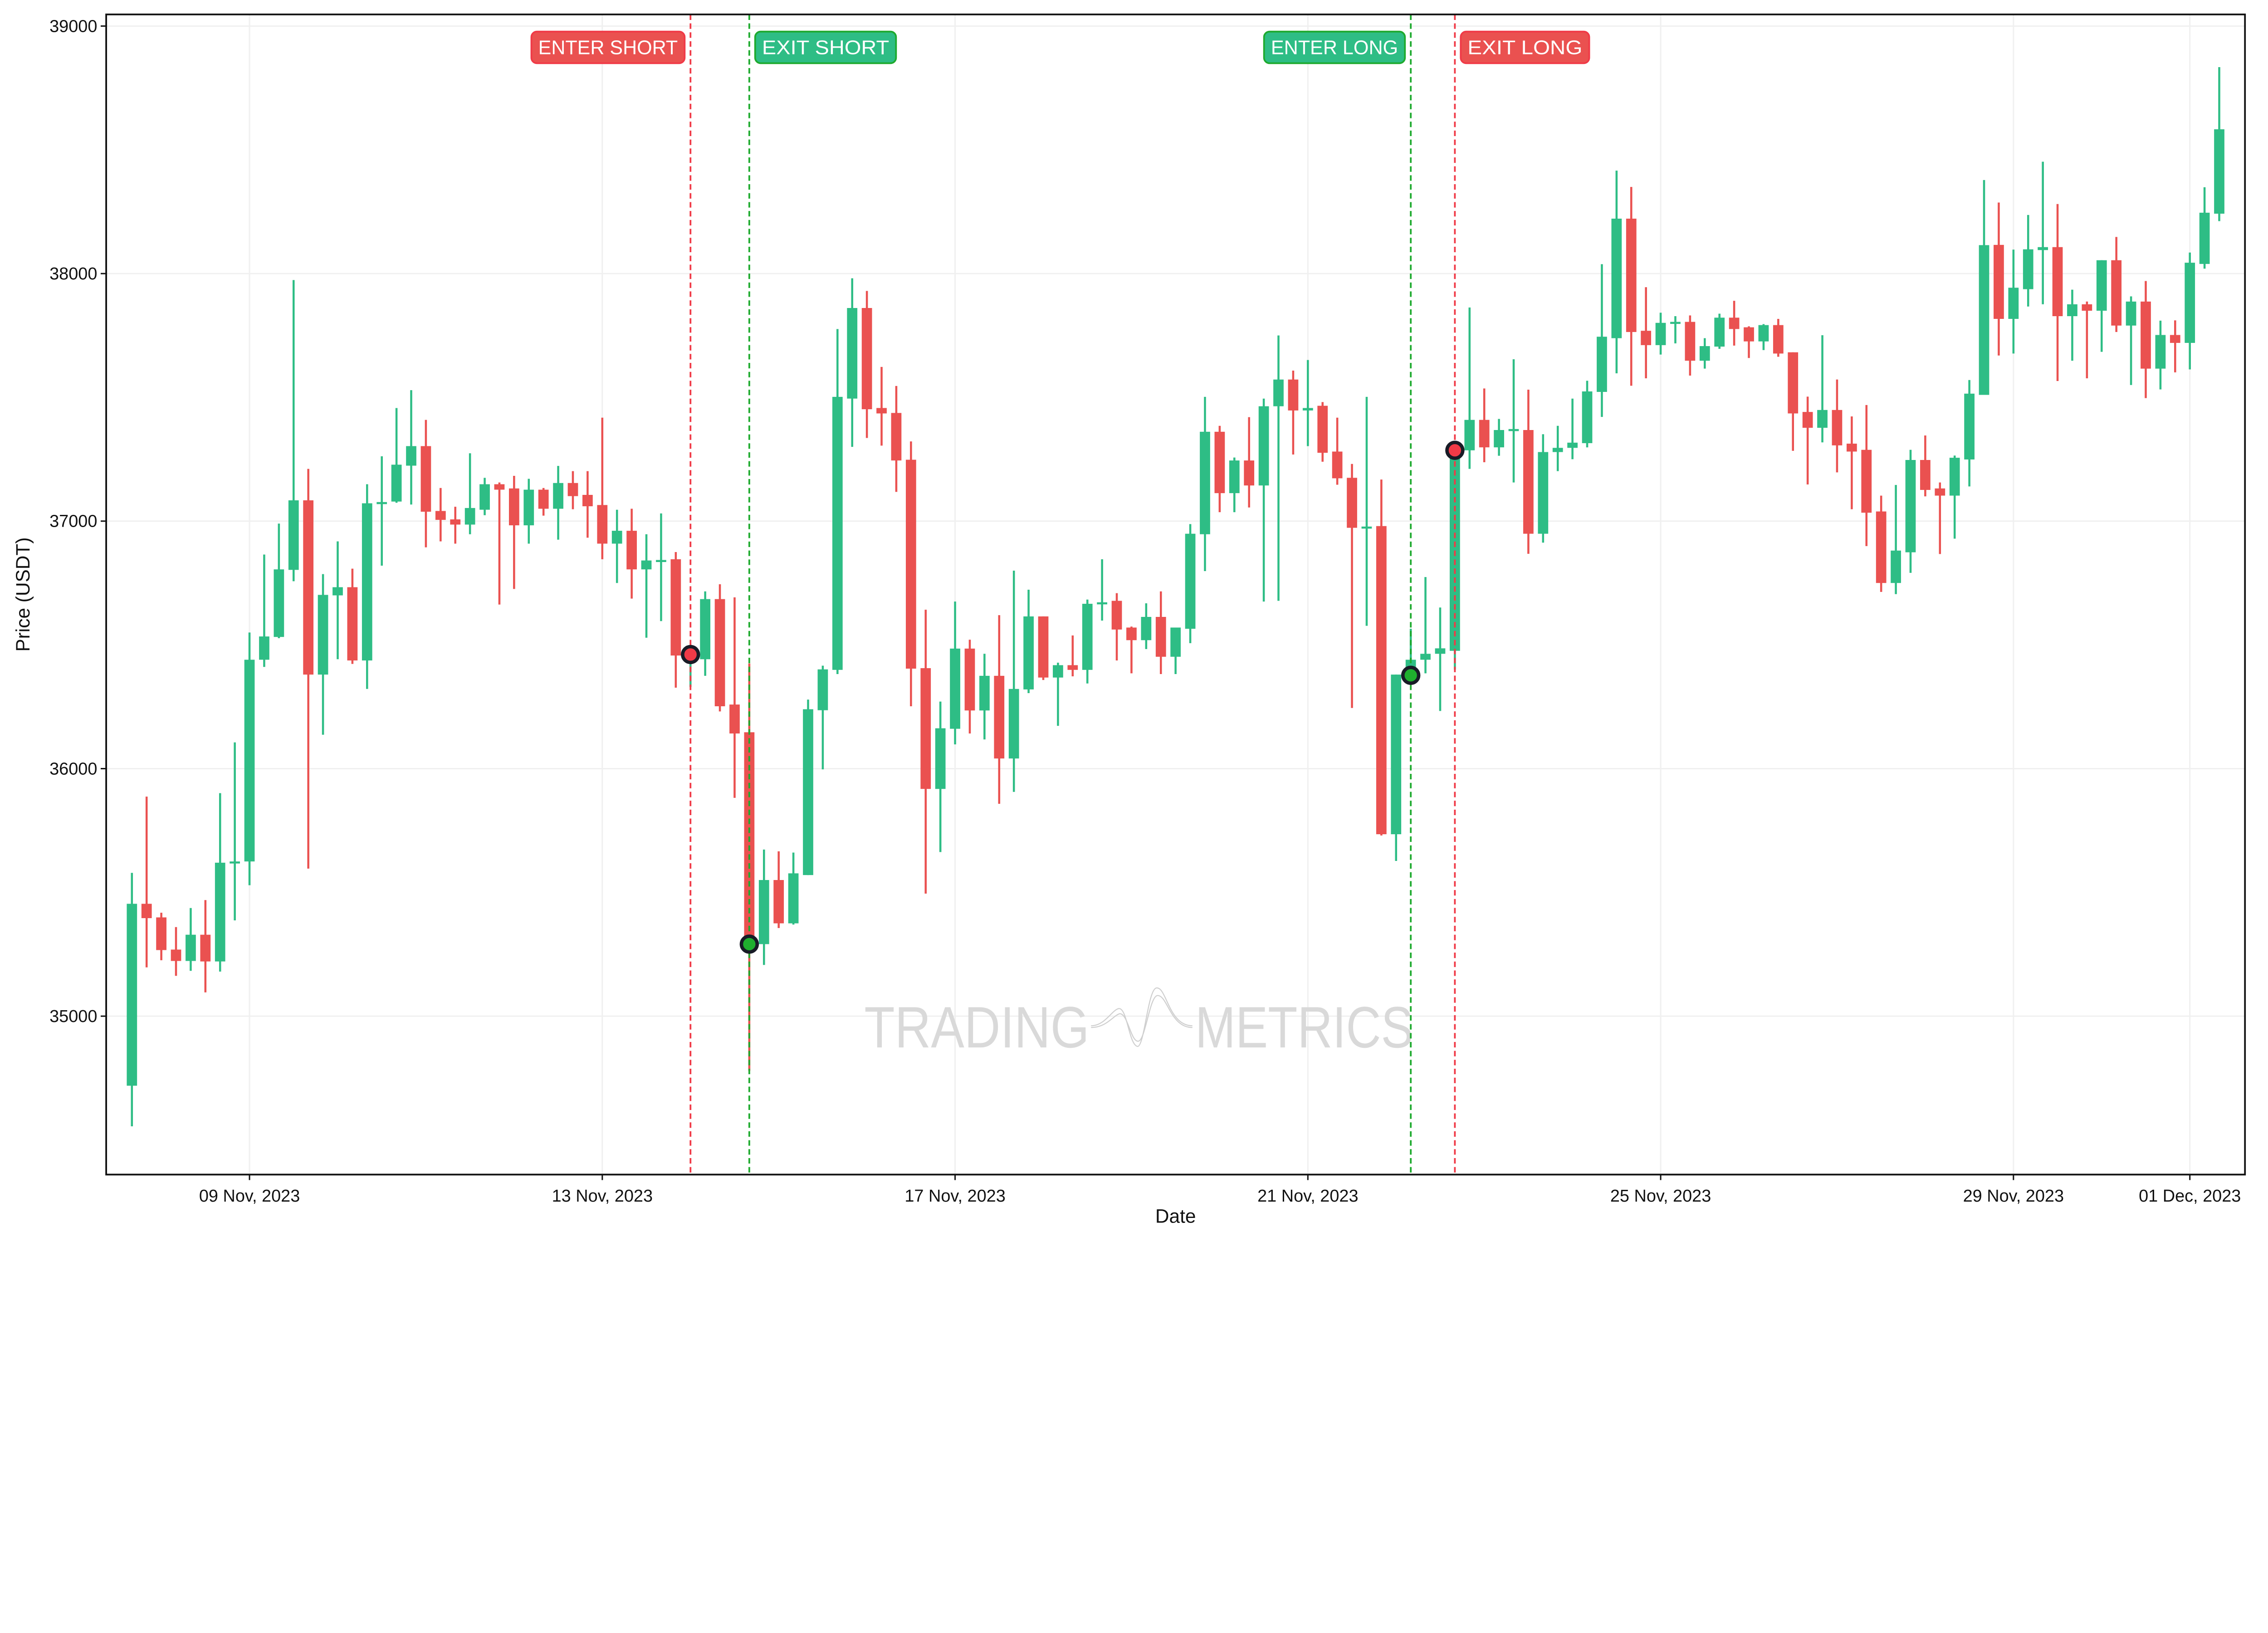 Image resolution: width=2268 pixels, height=1633 pixels. What do you see at coordinates (1304, 1027) in the screenshot?
I see `watermark-text-right: METRICS` at bounding box center [1304, 1027].